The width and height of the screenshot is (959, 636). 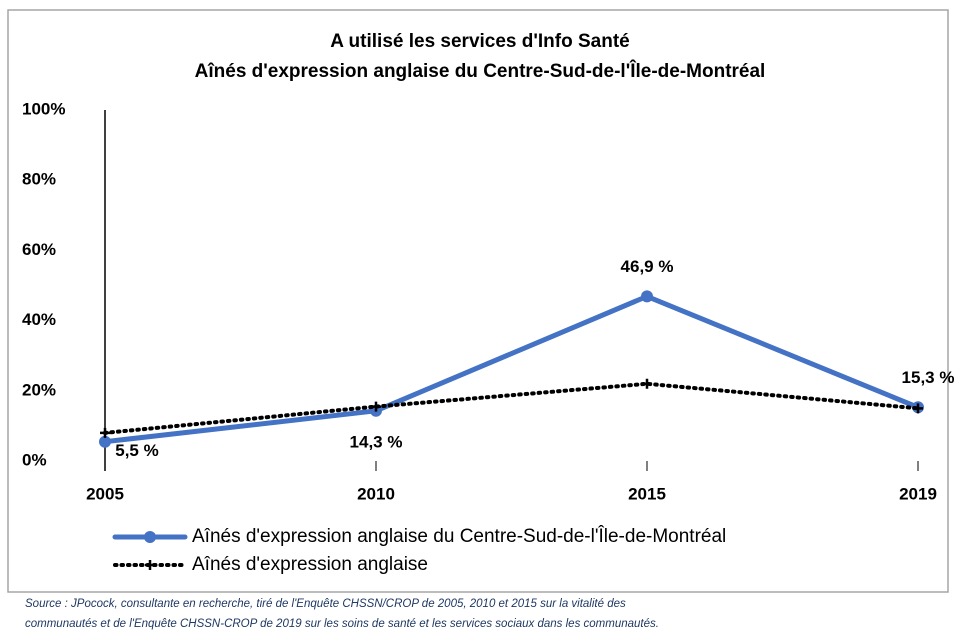 I want to click on y-tick-label: 100%, so click(x=43, y=108).